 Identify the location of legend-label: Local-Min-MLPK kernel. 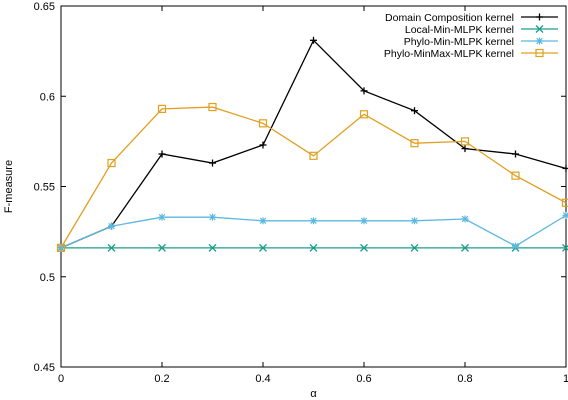
(459, 30).